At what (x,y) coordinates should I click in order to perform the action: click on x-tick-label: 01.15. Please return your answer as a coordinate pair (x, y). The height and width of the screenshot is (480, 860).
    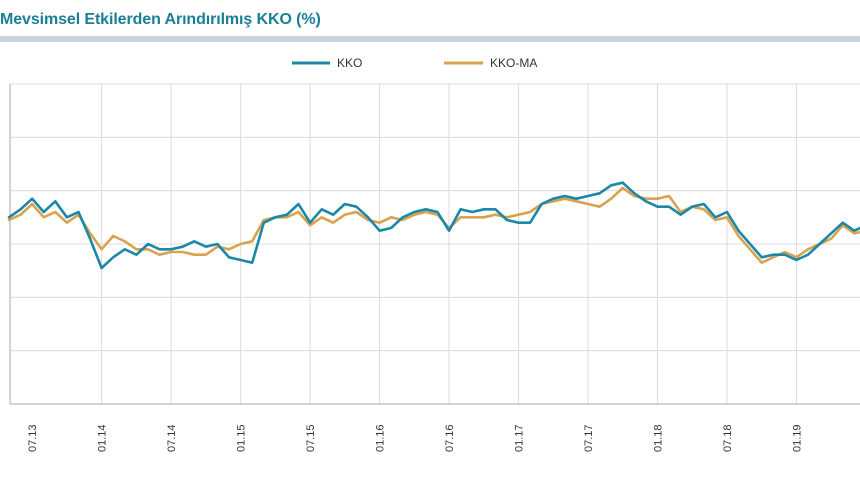
    Looking at the image, I should click on (242, 438).